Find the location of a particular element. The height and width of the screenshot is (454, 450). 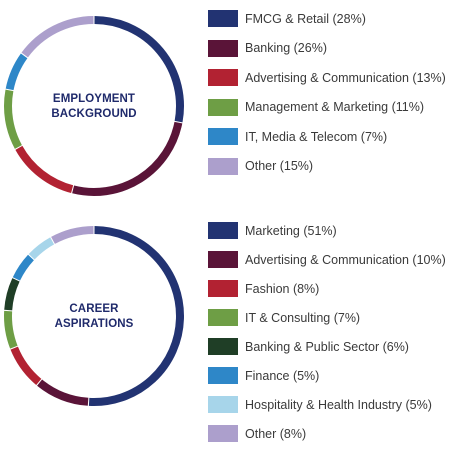

career-title-line-1: CAREER is located at coordinates (94, 309).